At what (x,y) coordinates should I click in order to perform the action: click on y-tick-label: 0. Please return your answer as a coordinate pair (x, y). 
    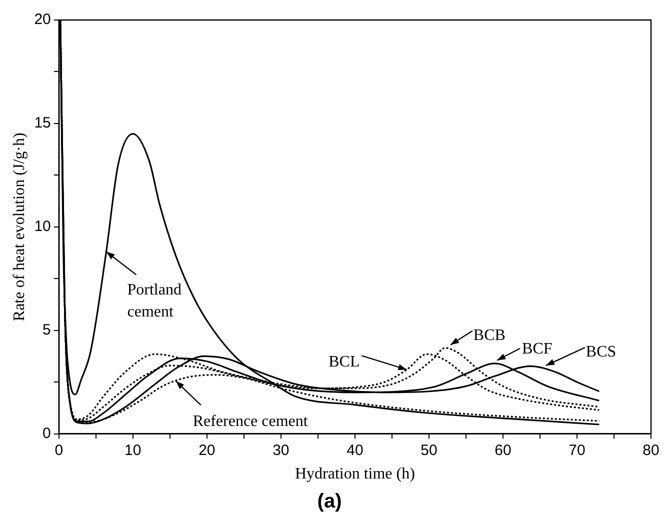
    Looking at the image, I should click on (46, 433).